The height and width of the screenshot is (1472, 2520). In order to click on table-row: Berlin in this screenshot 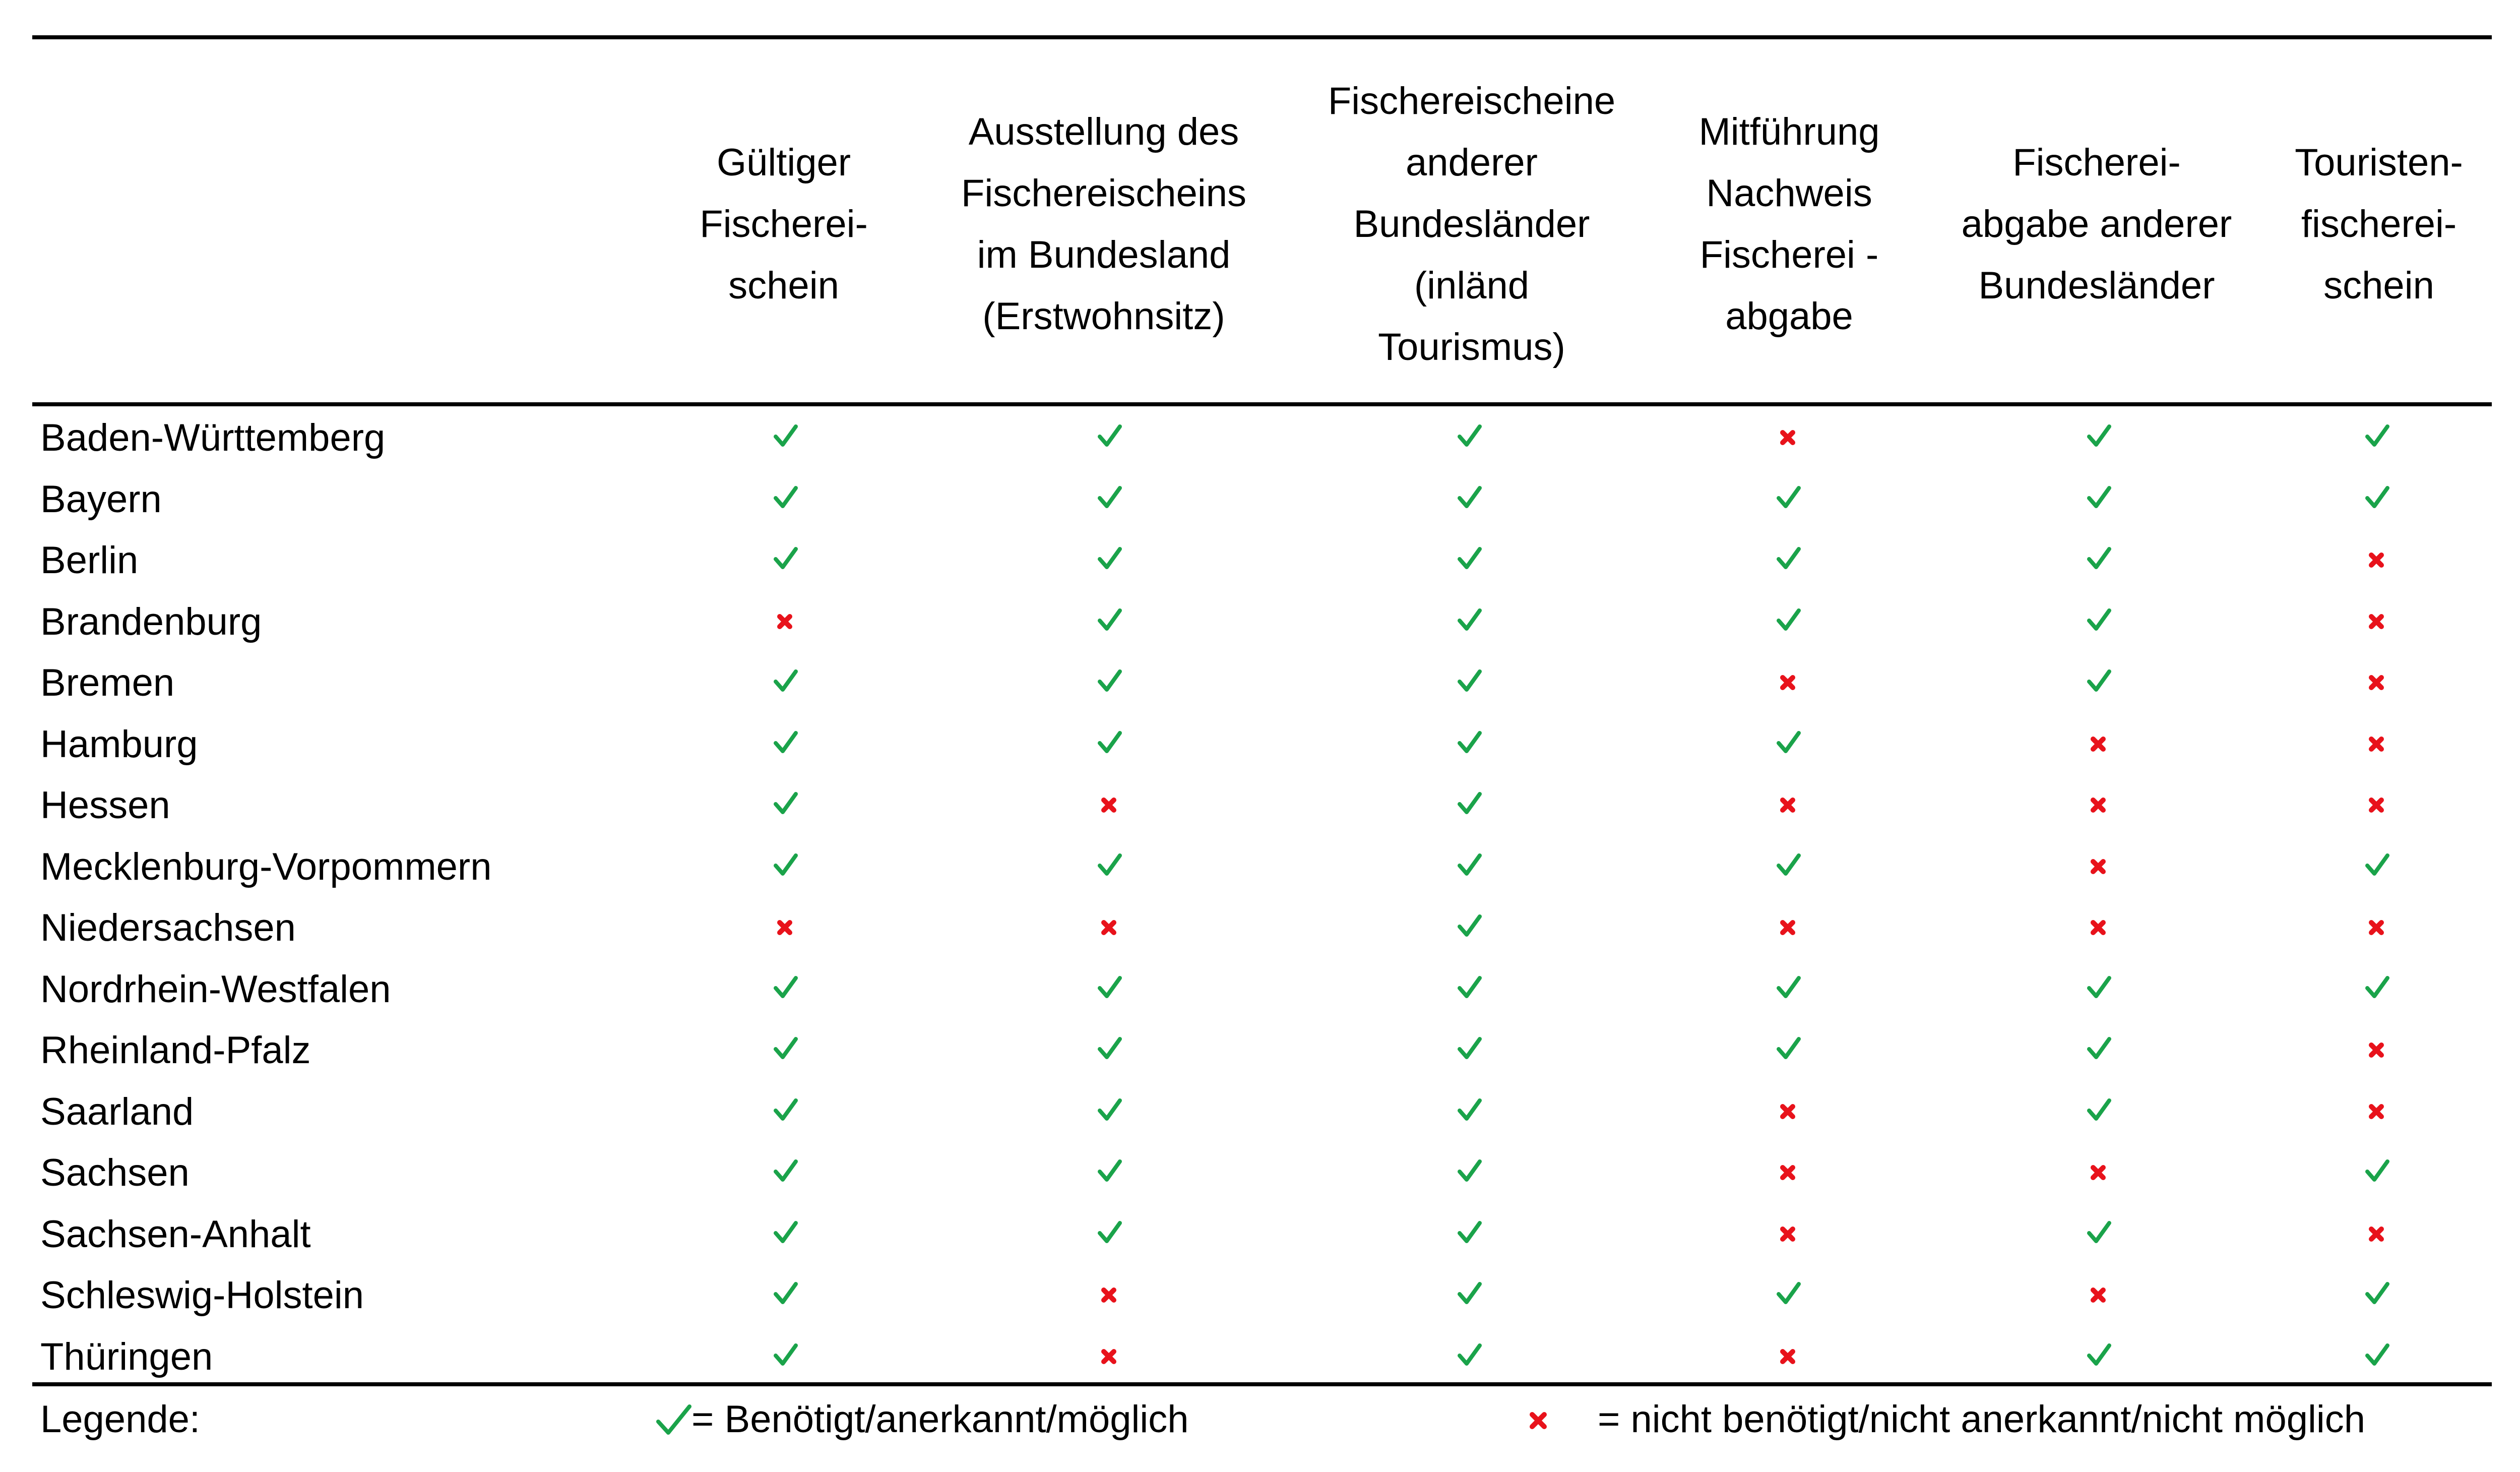, I will do `click(1260, 560)`.